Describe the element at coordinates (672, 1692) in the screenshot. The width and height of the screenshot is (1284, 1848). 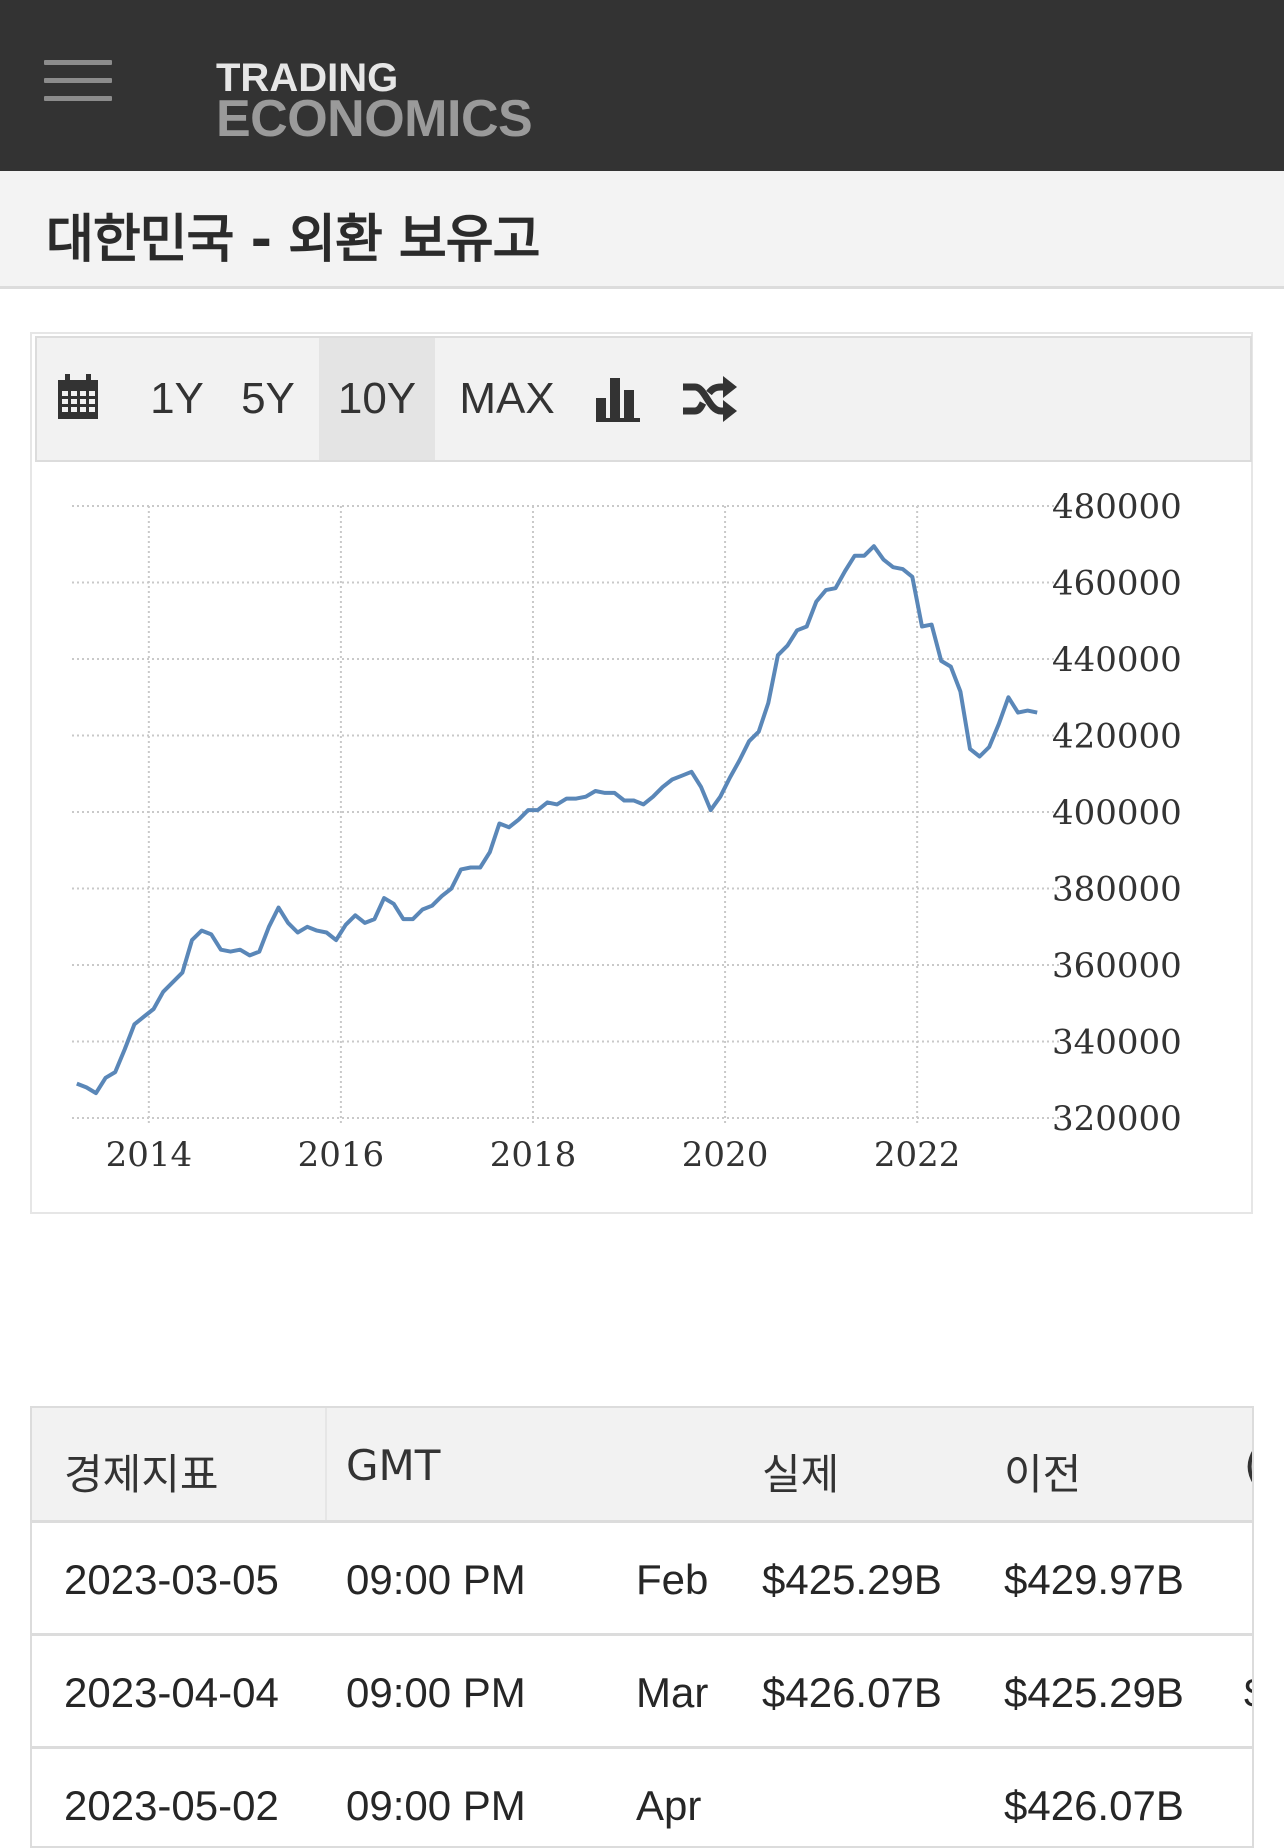
I see `row-reference: Mar` at that location.